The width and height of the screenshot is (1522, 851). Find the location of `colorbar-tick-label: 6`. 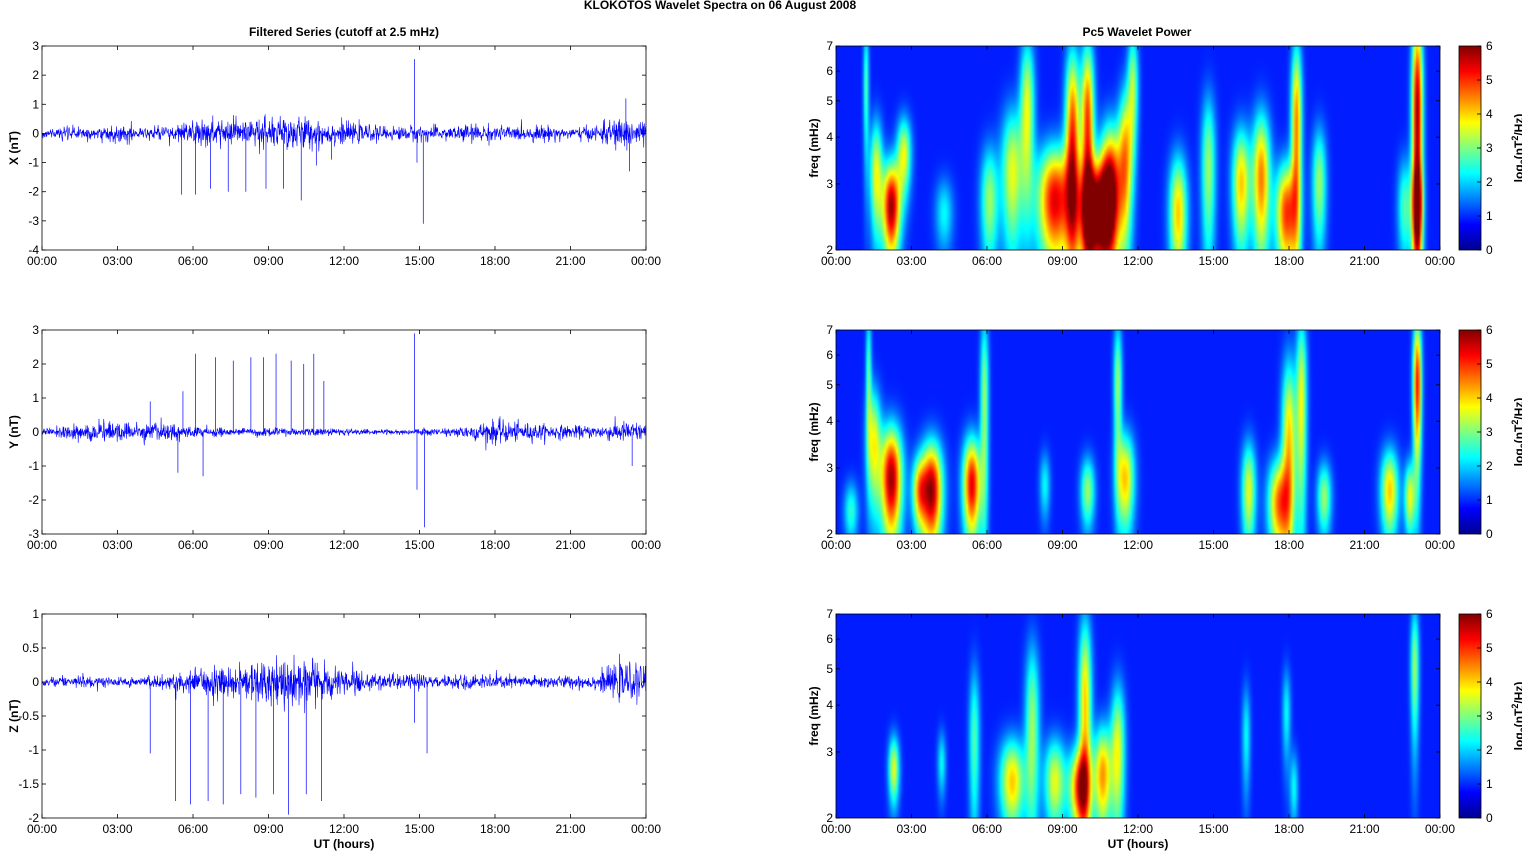

colorbar-tick-label: 6 is located at coordinates (1489, 330).